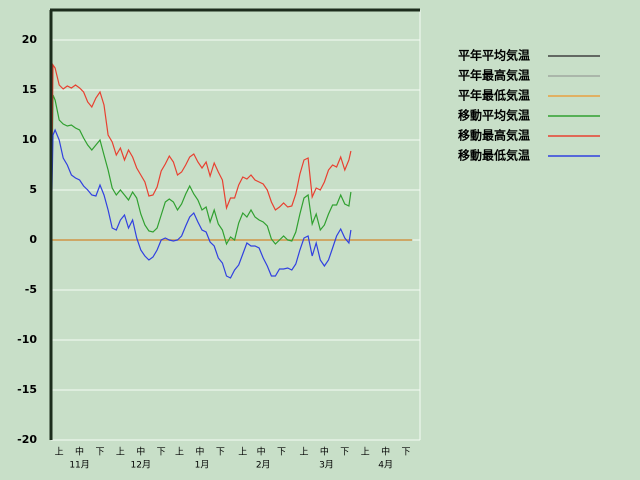 This screenshot has height=480, width=640. What do you see at coordinates (494, 115) in the screenshot?
I see `legend-label: 移動平均気温` at bounding box center [494, 115].